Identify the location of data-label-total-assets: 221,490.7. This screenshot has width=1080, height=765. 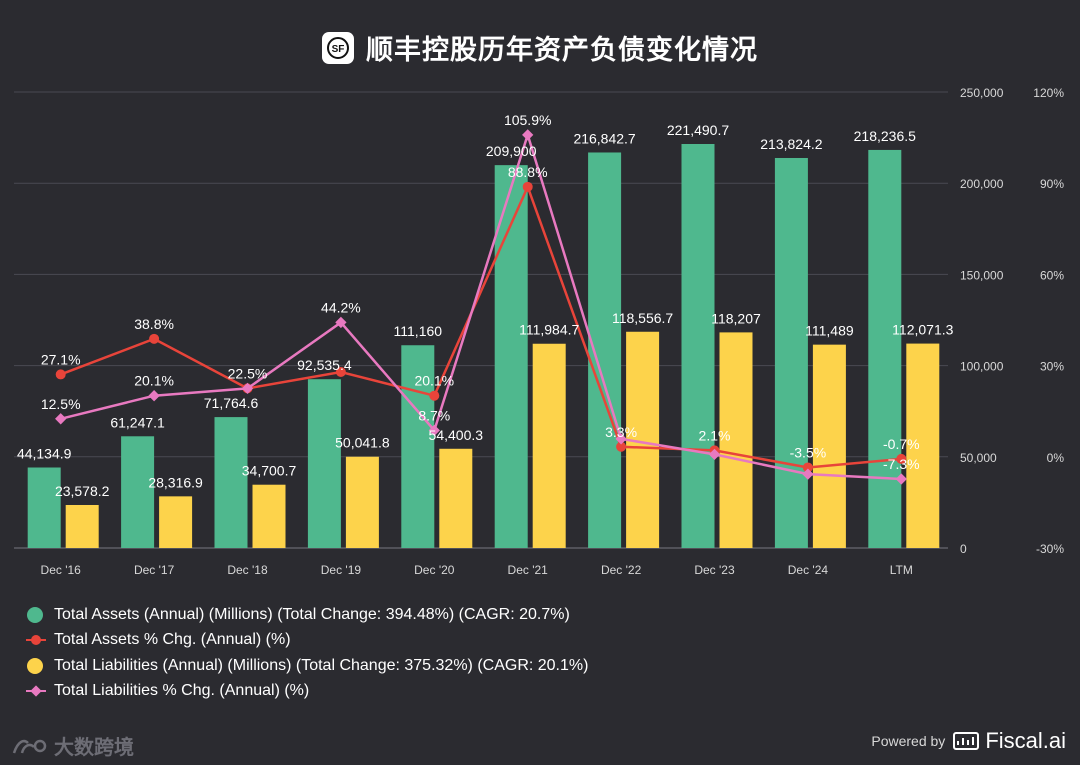
(698, 130).